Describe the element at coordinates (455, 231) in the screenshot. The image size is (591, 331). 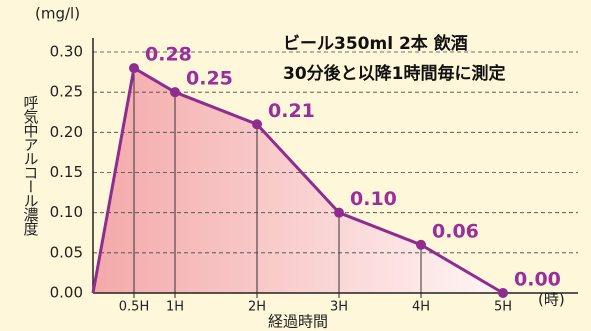
I see `value-label: 0.06` at that location.